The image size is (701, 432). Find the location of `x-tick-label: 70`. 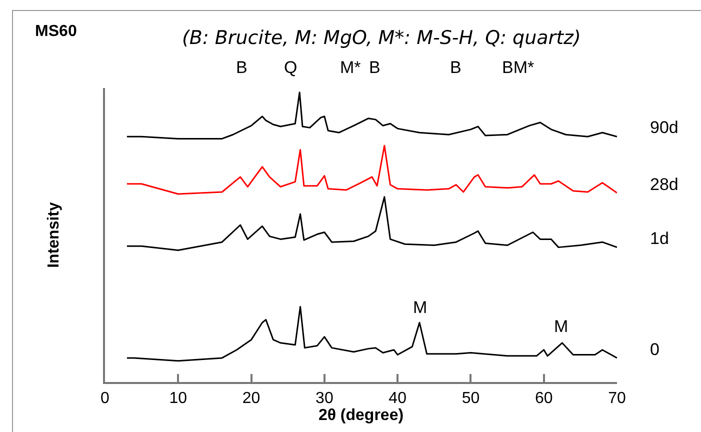

x-tick-label: 70 is located at coordinates (617, 399).